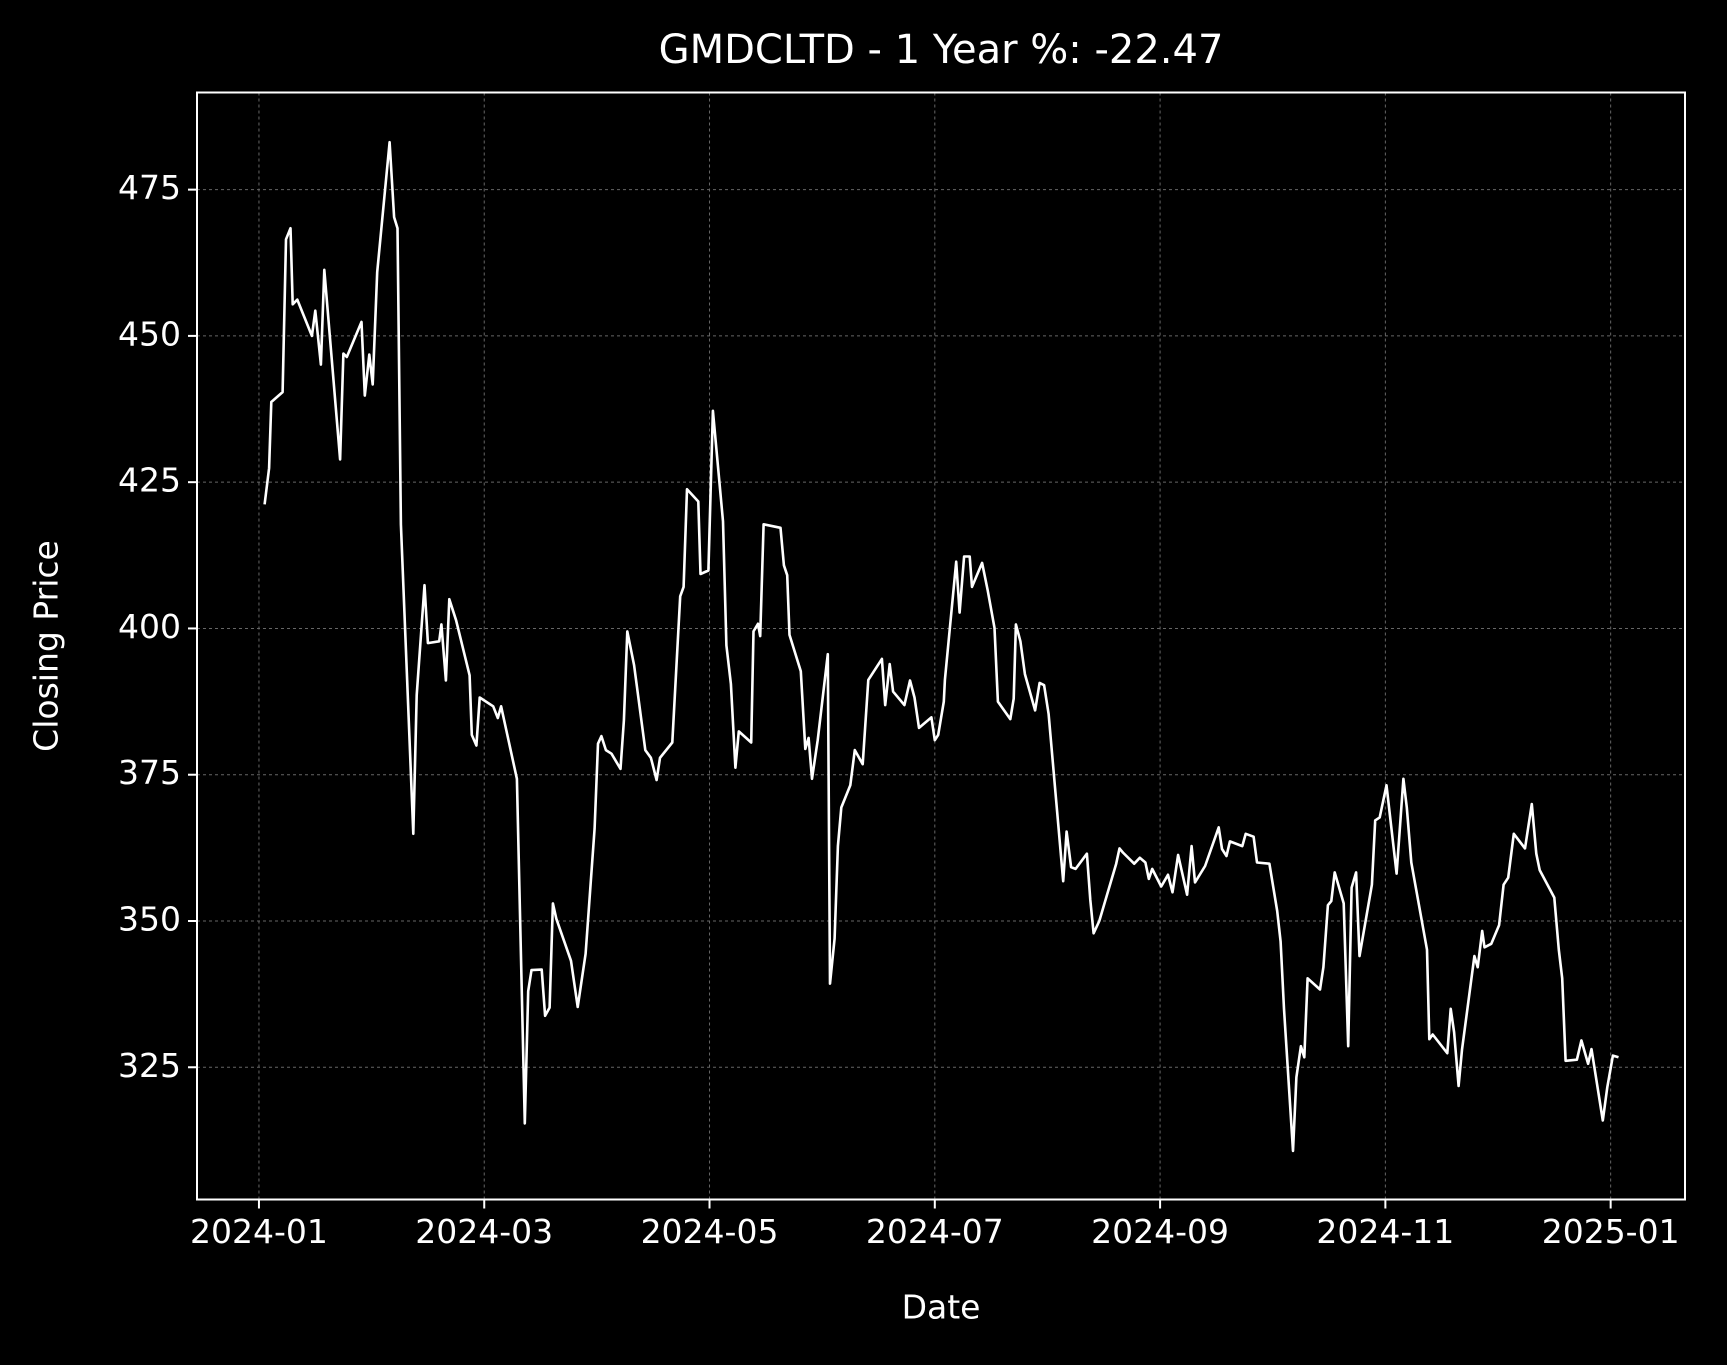 This screenshot has height=1365, width=1727. I want to click on y-tick-label: 350, so click(149, 918).